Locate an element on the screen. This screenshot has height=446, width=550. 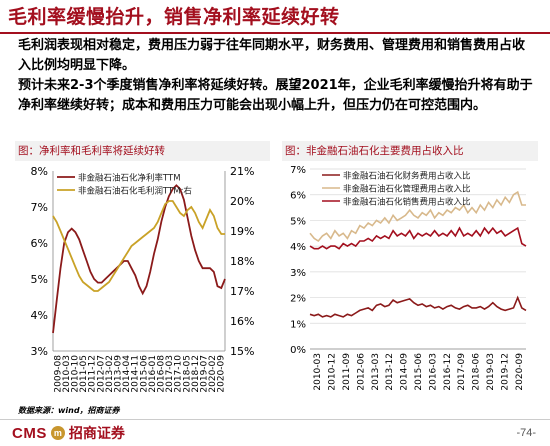
y-tick-label: 7% is located at coordinates (298, 170).